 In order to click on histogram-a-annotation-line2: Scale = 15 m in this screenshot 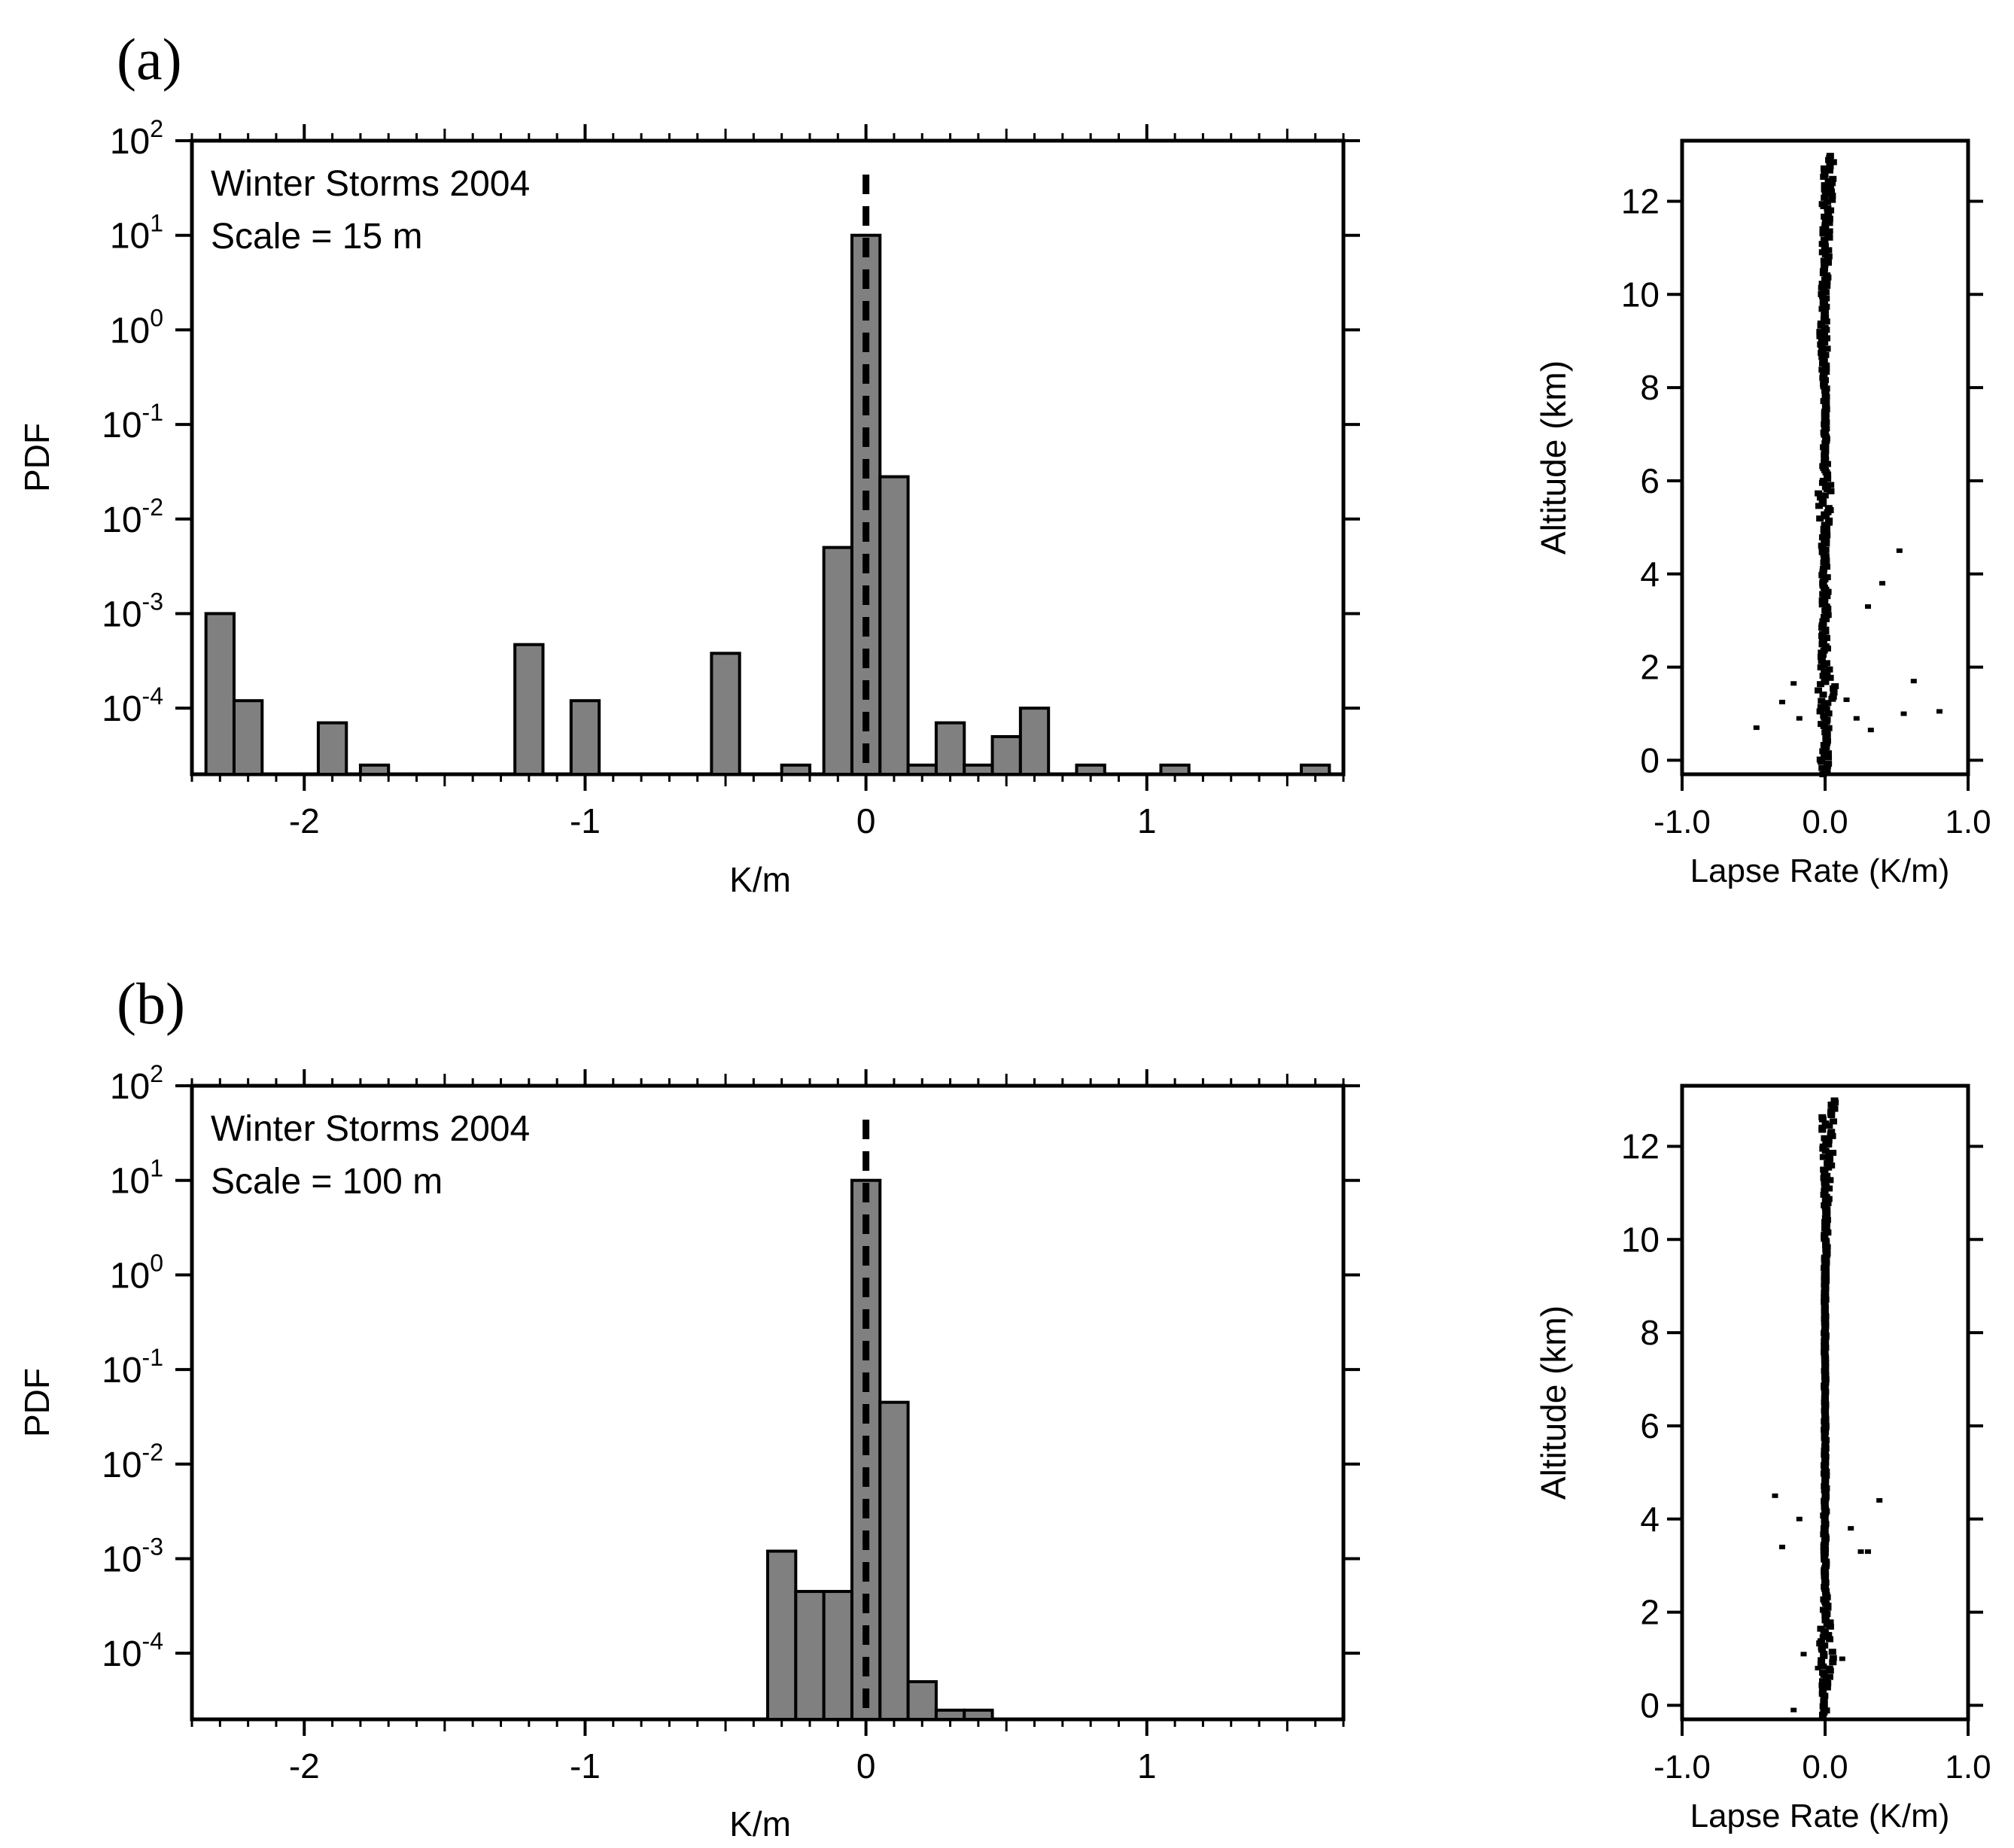, I will do `click(316, 237)`.